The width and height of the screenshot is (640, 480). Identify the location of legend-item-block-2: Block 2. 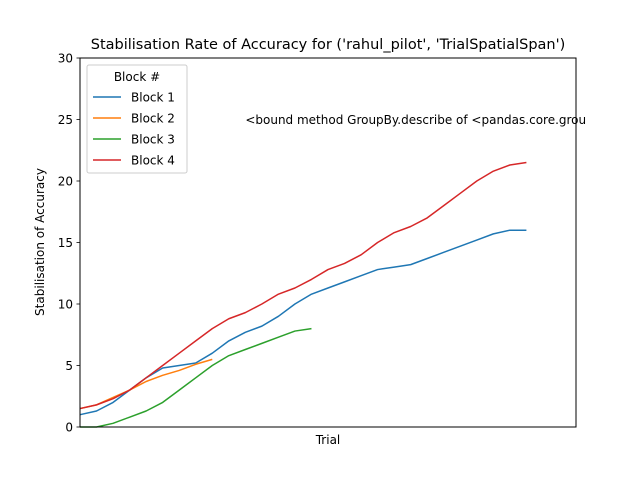
(134, 118).